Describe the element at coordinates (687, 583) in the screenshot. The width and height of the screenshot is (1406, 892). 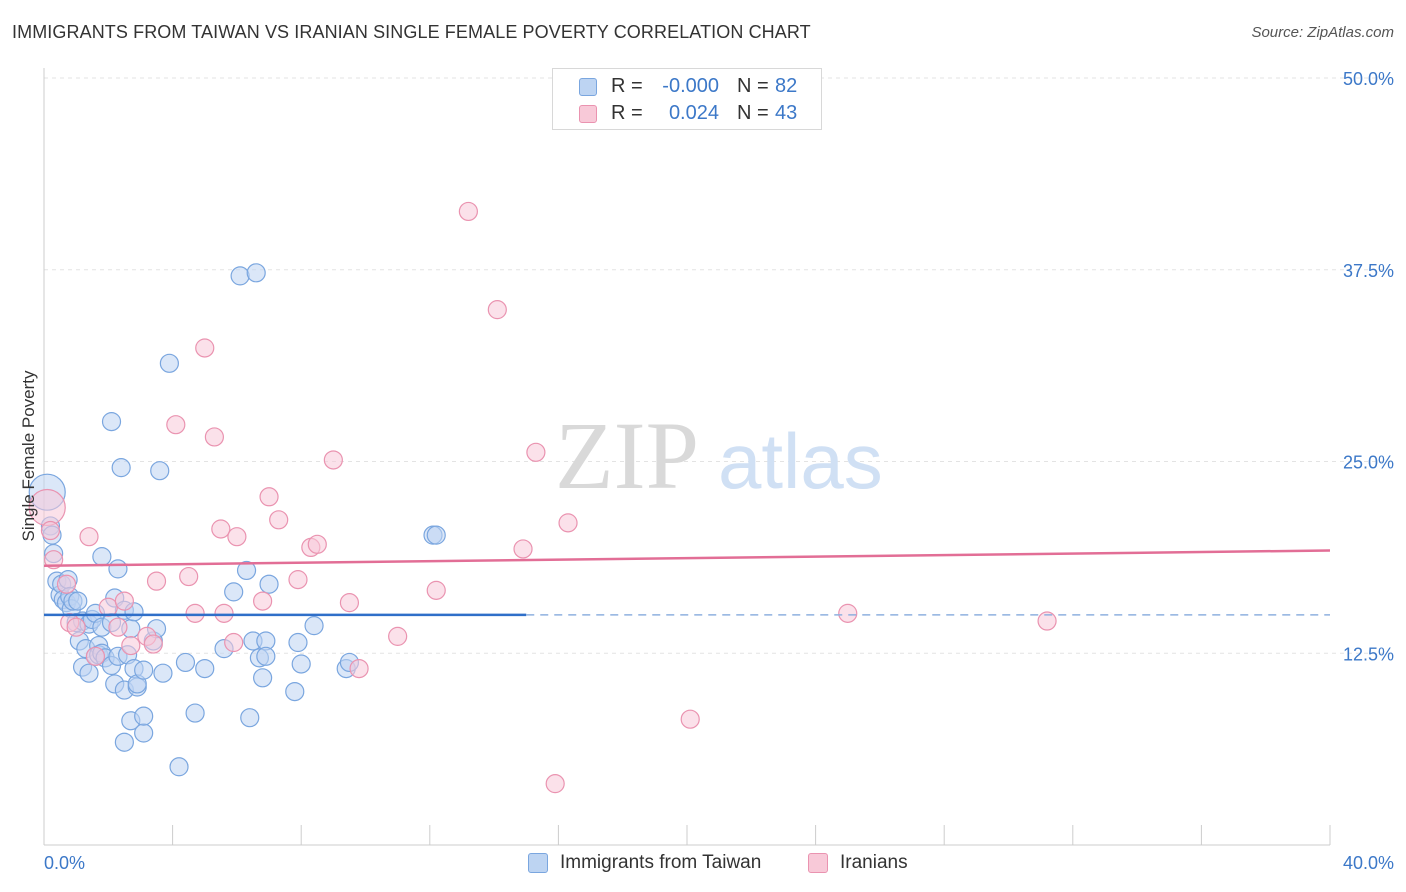
I see `trend-lines` at that location.